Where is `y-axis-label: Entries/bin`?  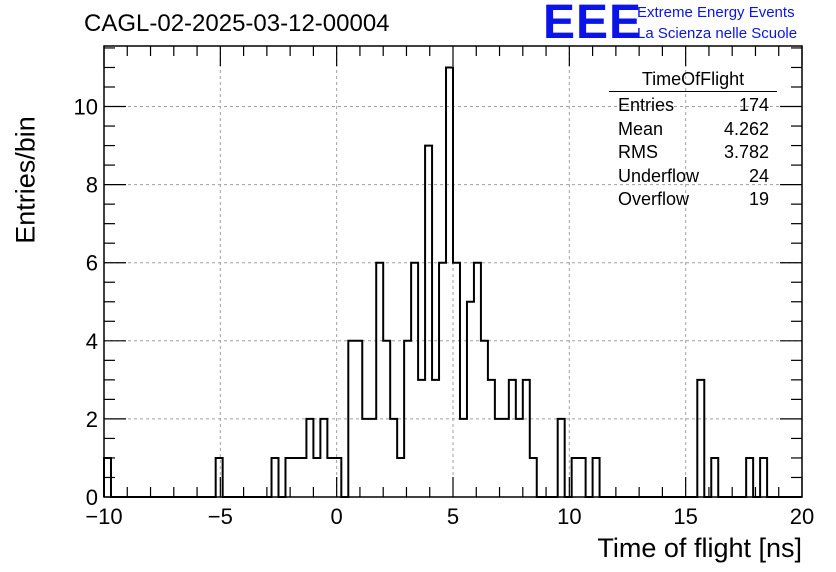
y-axis-label: Entries/bin is located at coordinates (25, 180).